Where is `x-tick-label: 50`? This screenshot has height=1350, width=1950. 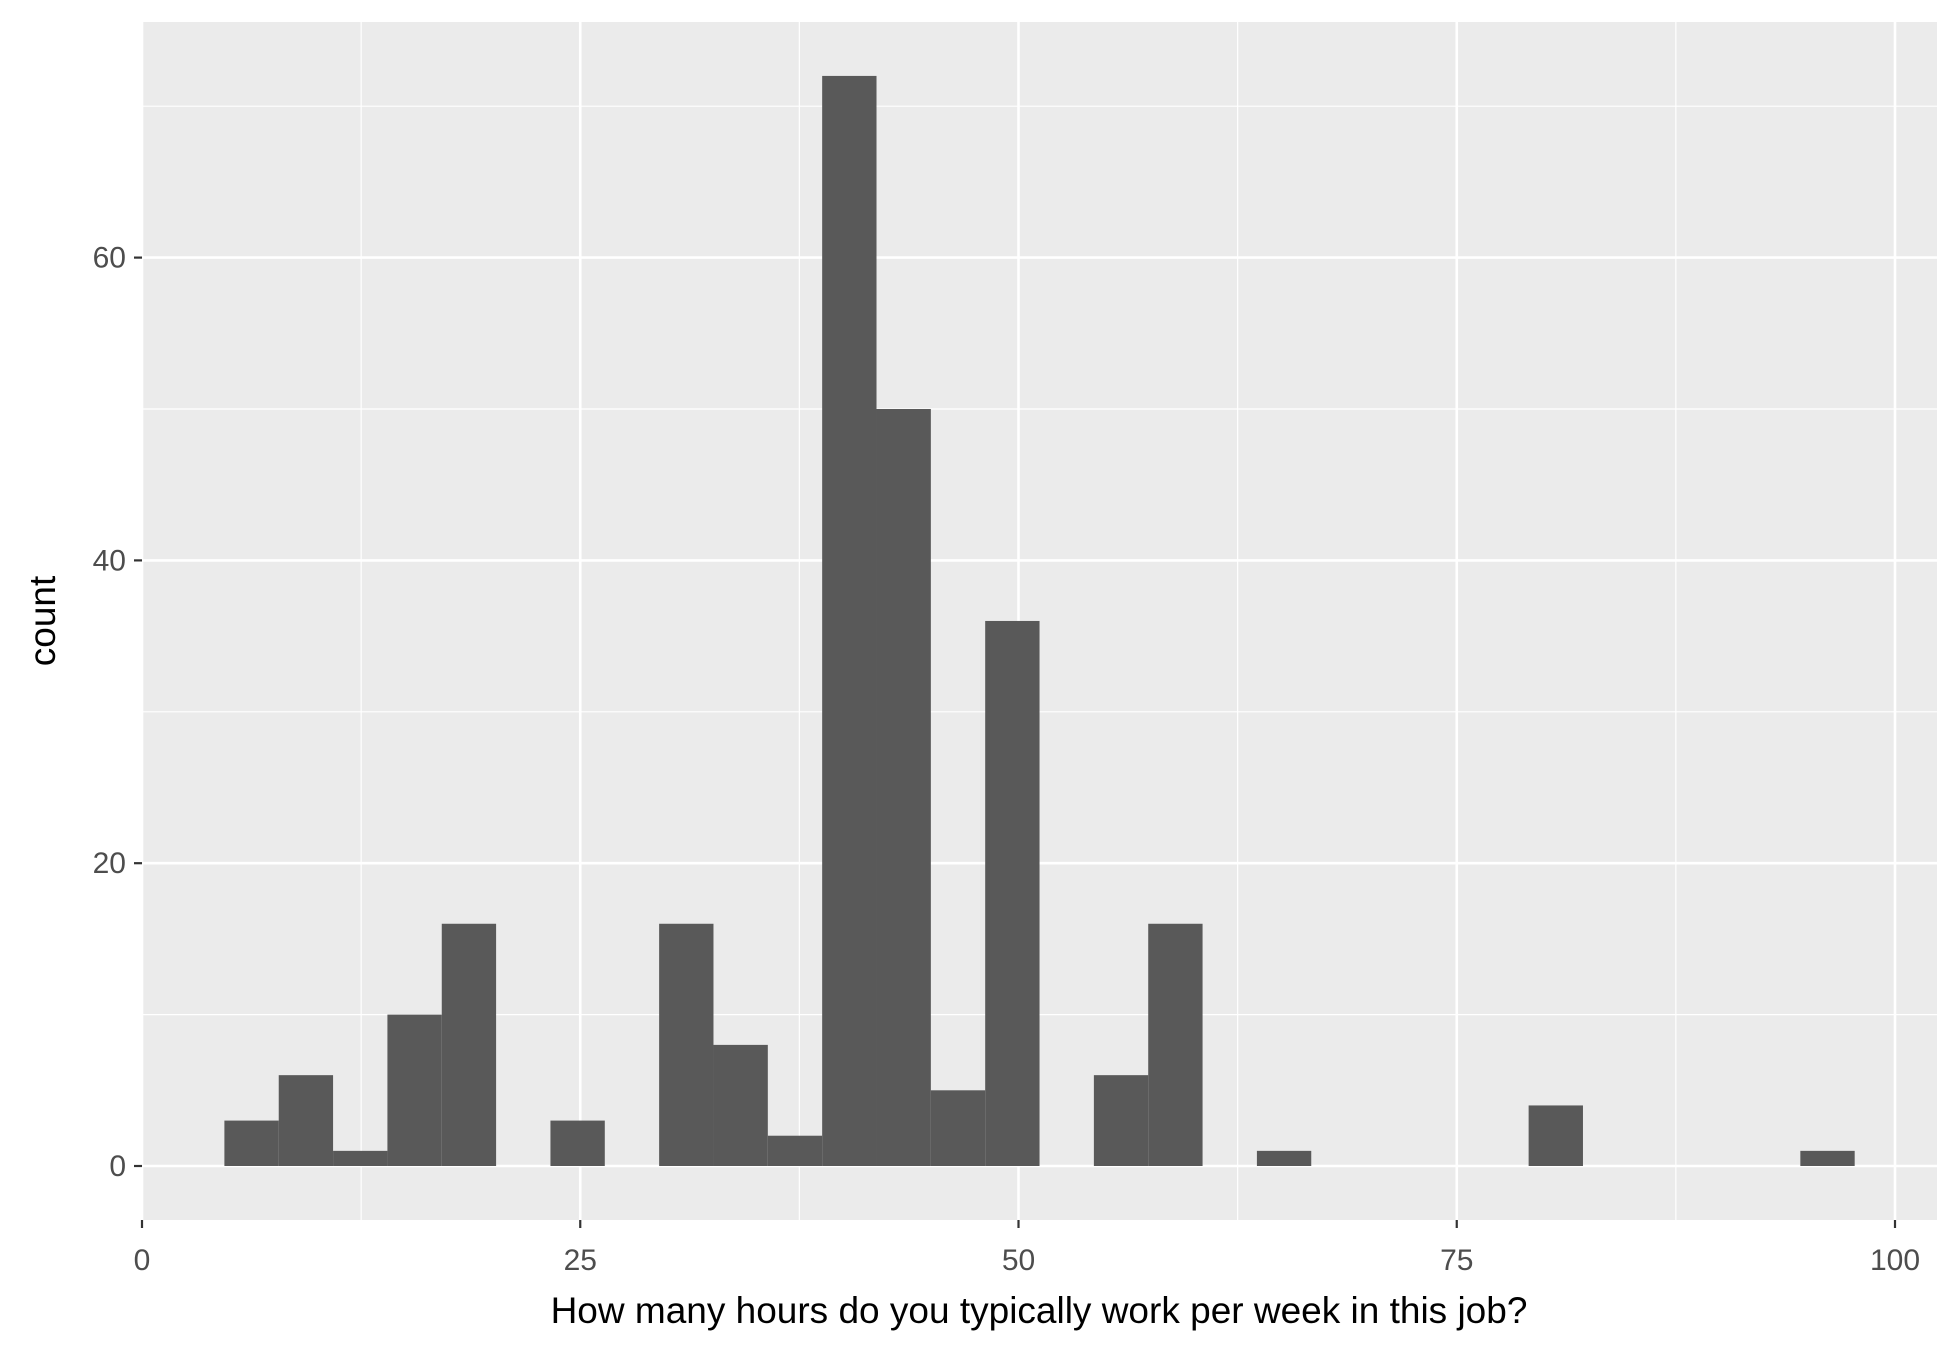
x-tick-label: 50 is located at coordinates (1018, 1260).